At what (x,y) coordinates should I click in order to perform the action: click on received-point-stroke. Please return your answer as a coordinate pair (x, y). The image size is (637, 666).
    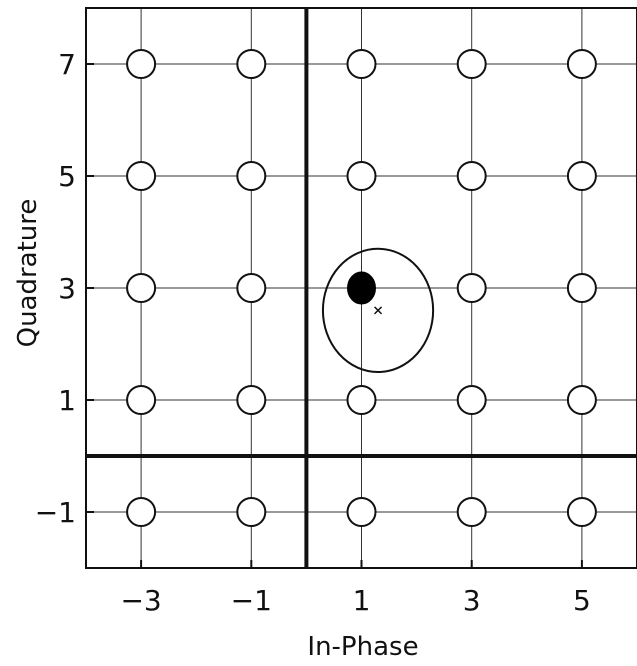
    Looking at the image, I should click on (378, 310).